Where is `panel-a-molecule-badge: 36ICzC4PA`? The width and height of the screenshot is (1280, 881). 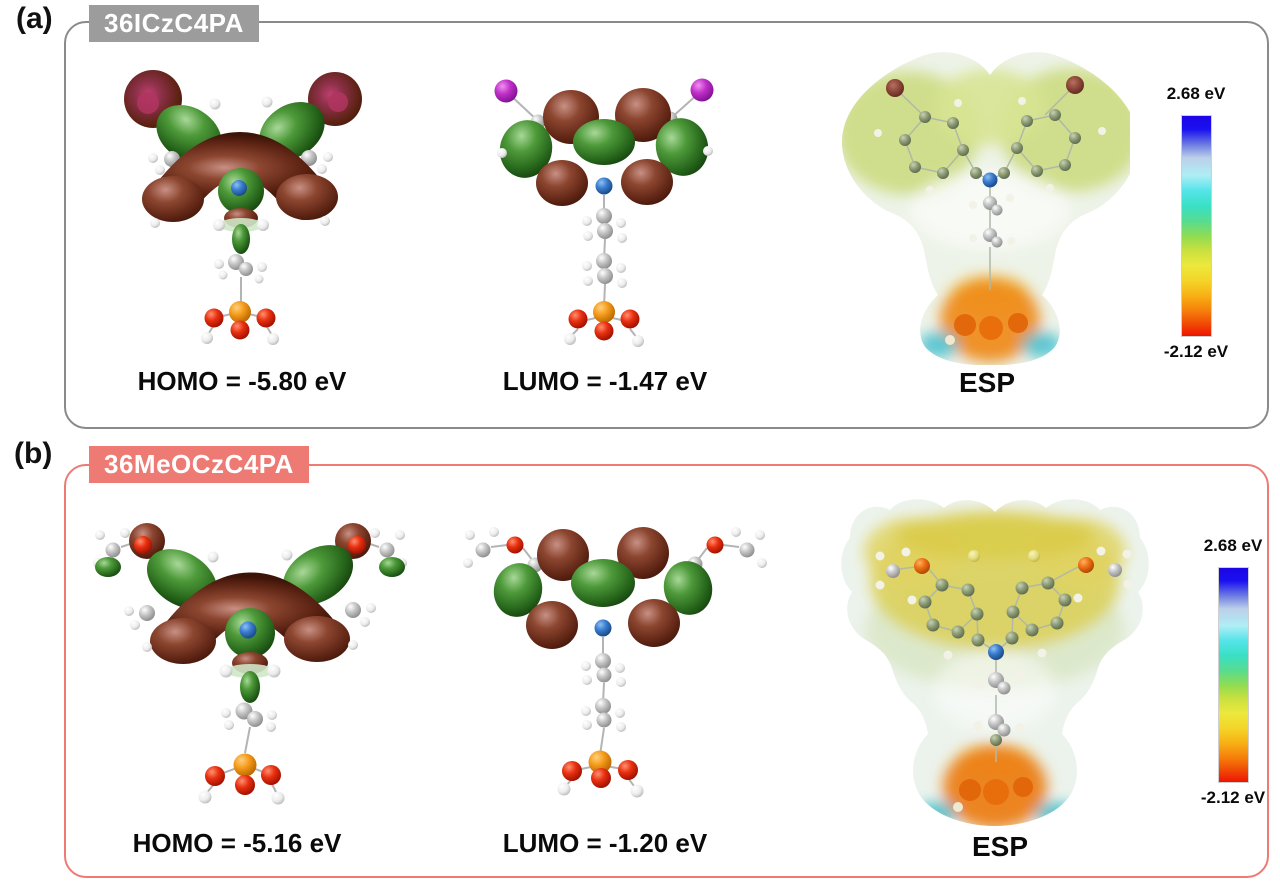 panel-a-molecule-badge: 36ICzC4PA is located at coordinates (174, 24).